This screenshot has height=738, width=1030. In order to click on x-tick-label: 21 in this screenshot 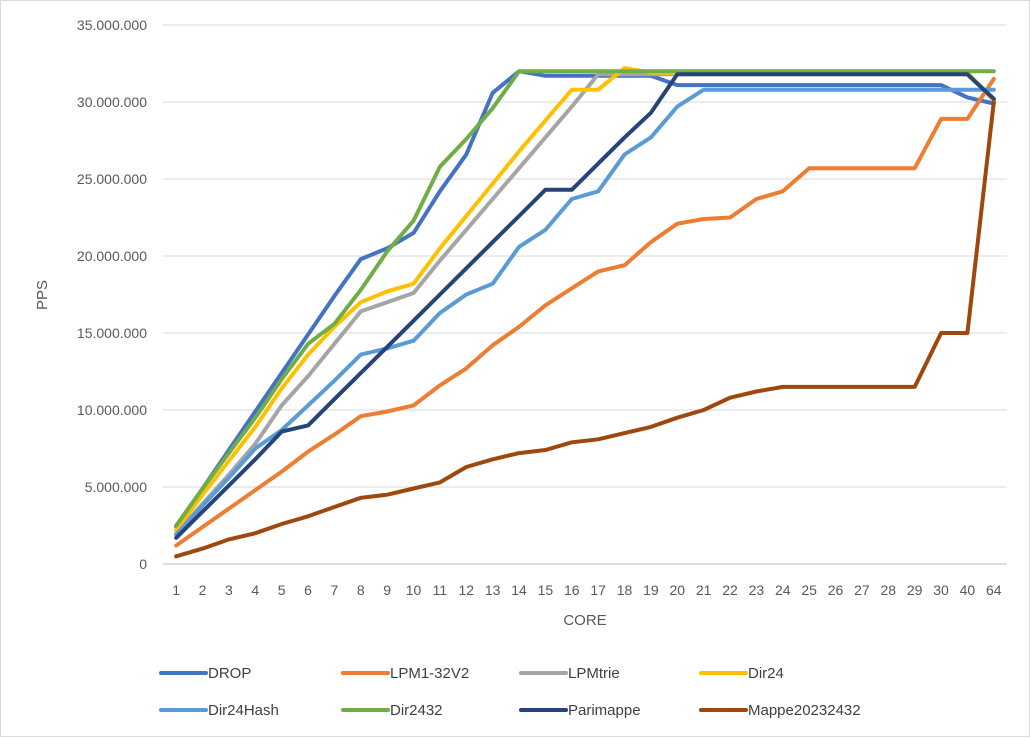, I will do `click(704, 590)`.